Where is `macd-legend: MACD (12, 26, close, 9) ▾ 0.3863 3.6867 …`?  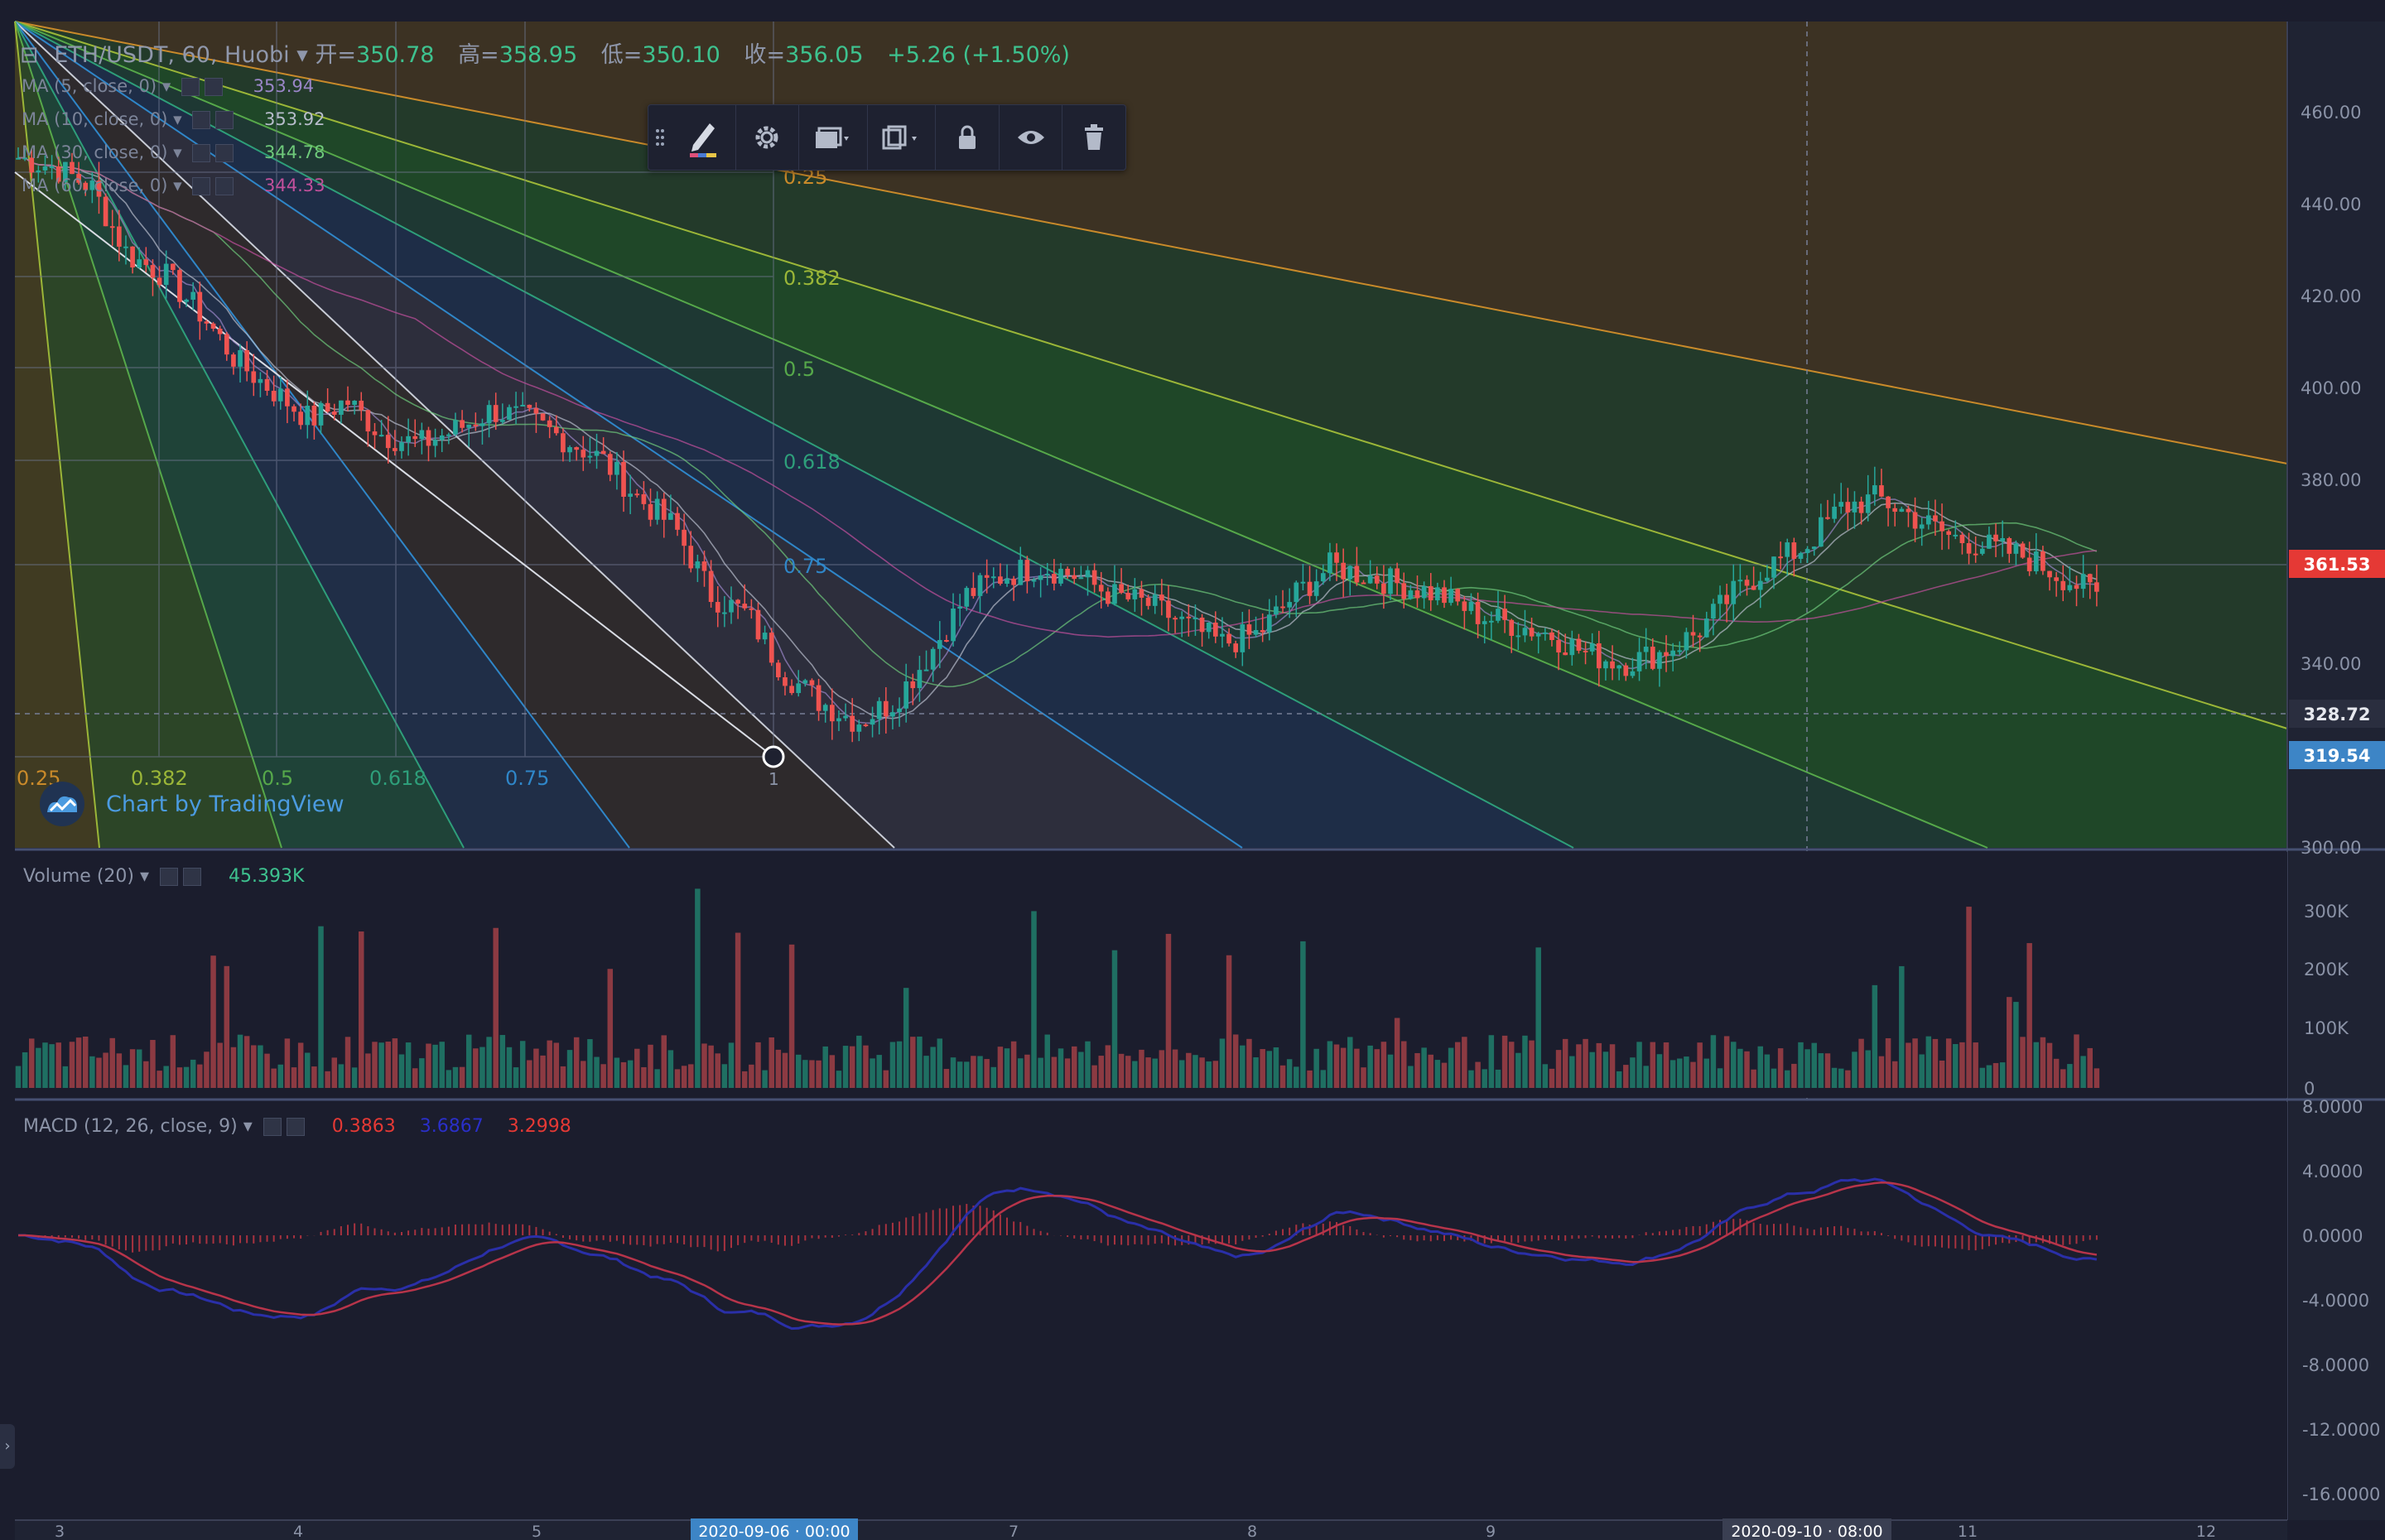 macd-legend: MACD (12, 26, close, 9) ▾ 0.3863 3.6867 … is located at coordinates (297, 1127).